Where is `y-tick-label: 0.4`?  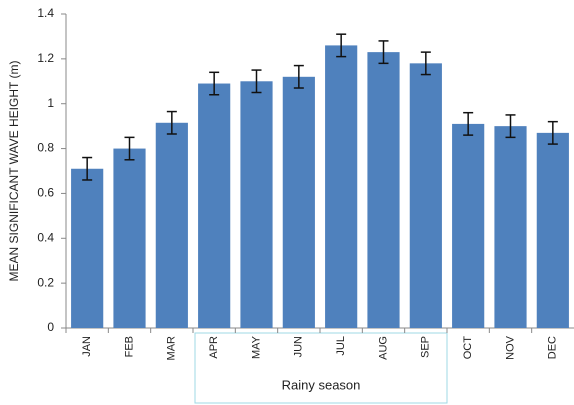 y-tick-label: 0.4 is located at coordinates (45, 237).